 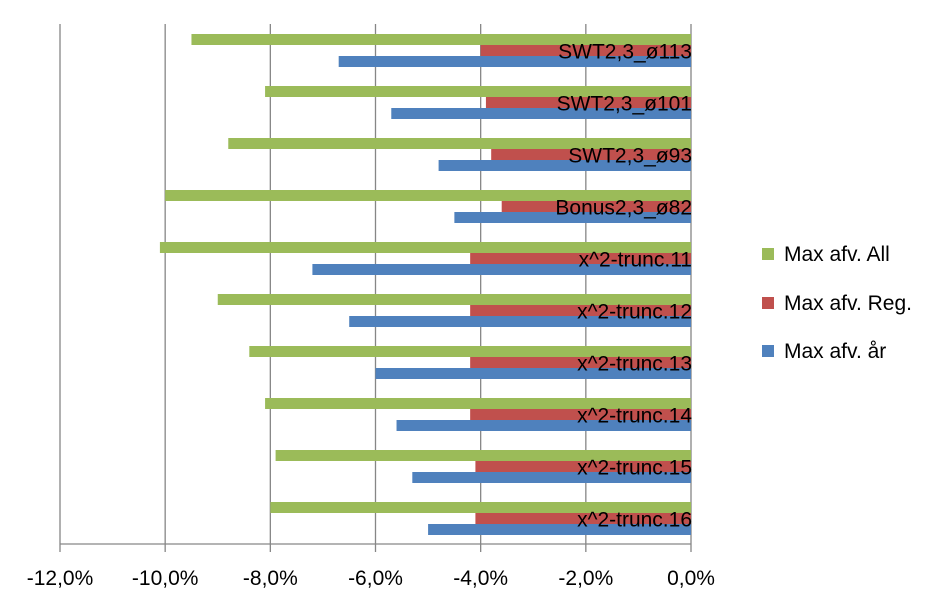 I want to click on category-label: x^2-trunc.13, so click(x=634, y=364).